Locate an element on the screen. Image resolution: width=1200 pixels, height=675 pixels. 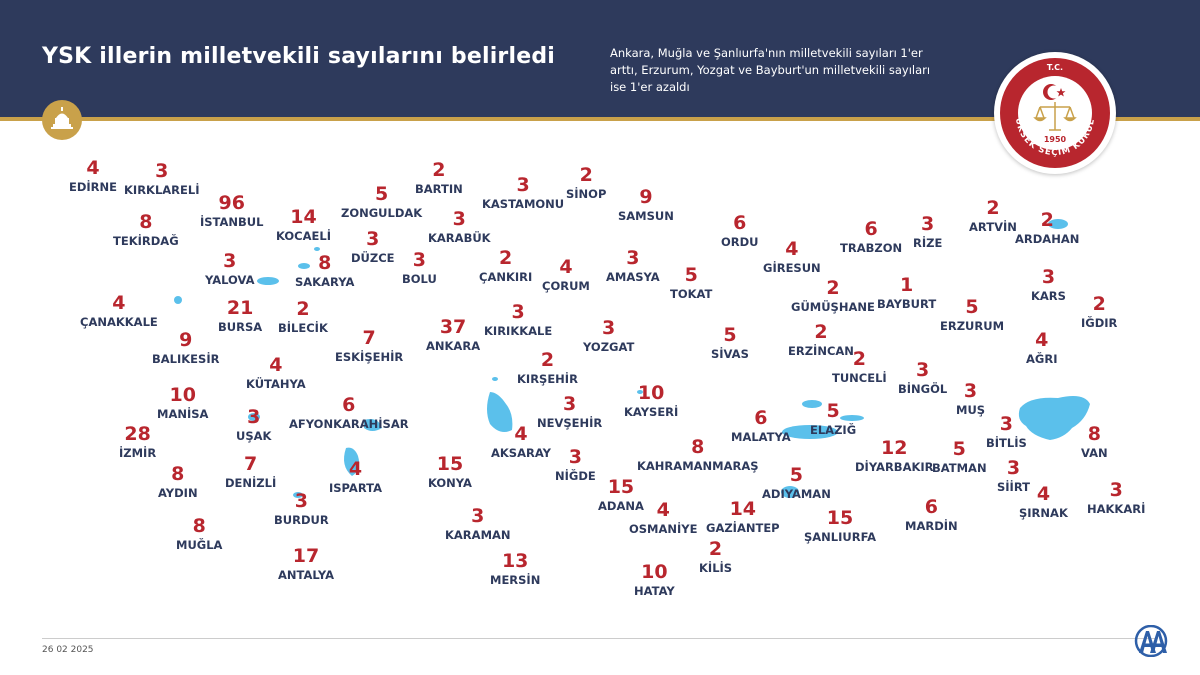
province-giresun: 4 GİRESUN is located at coordinates (792, 257).